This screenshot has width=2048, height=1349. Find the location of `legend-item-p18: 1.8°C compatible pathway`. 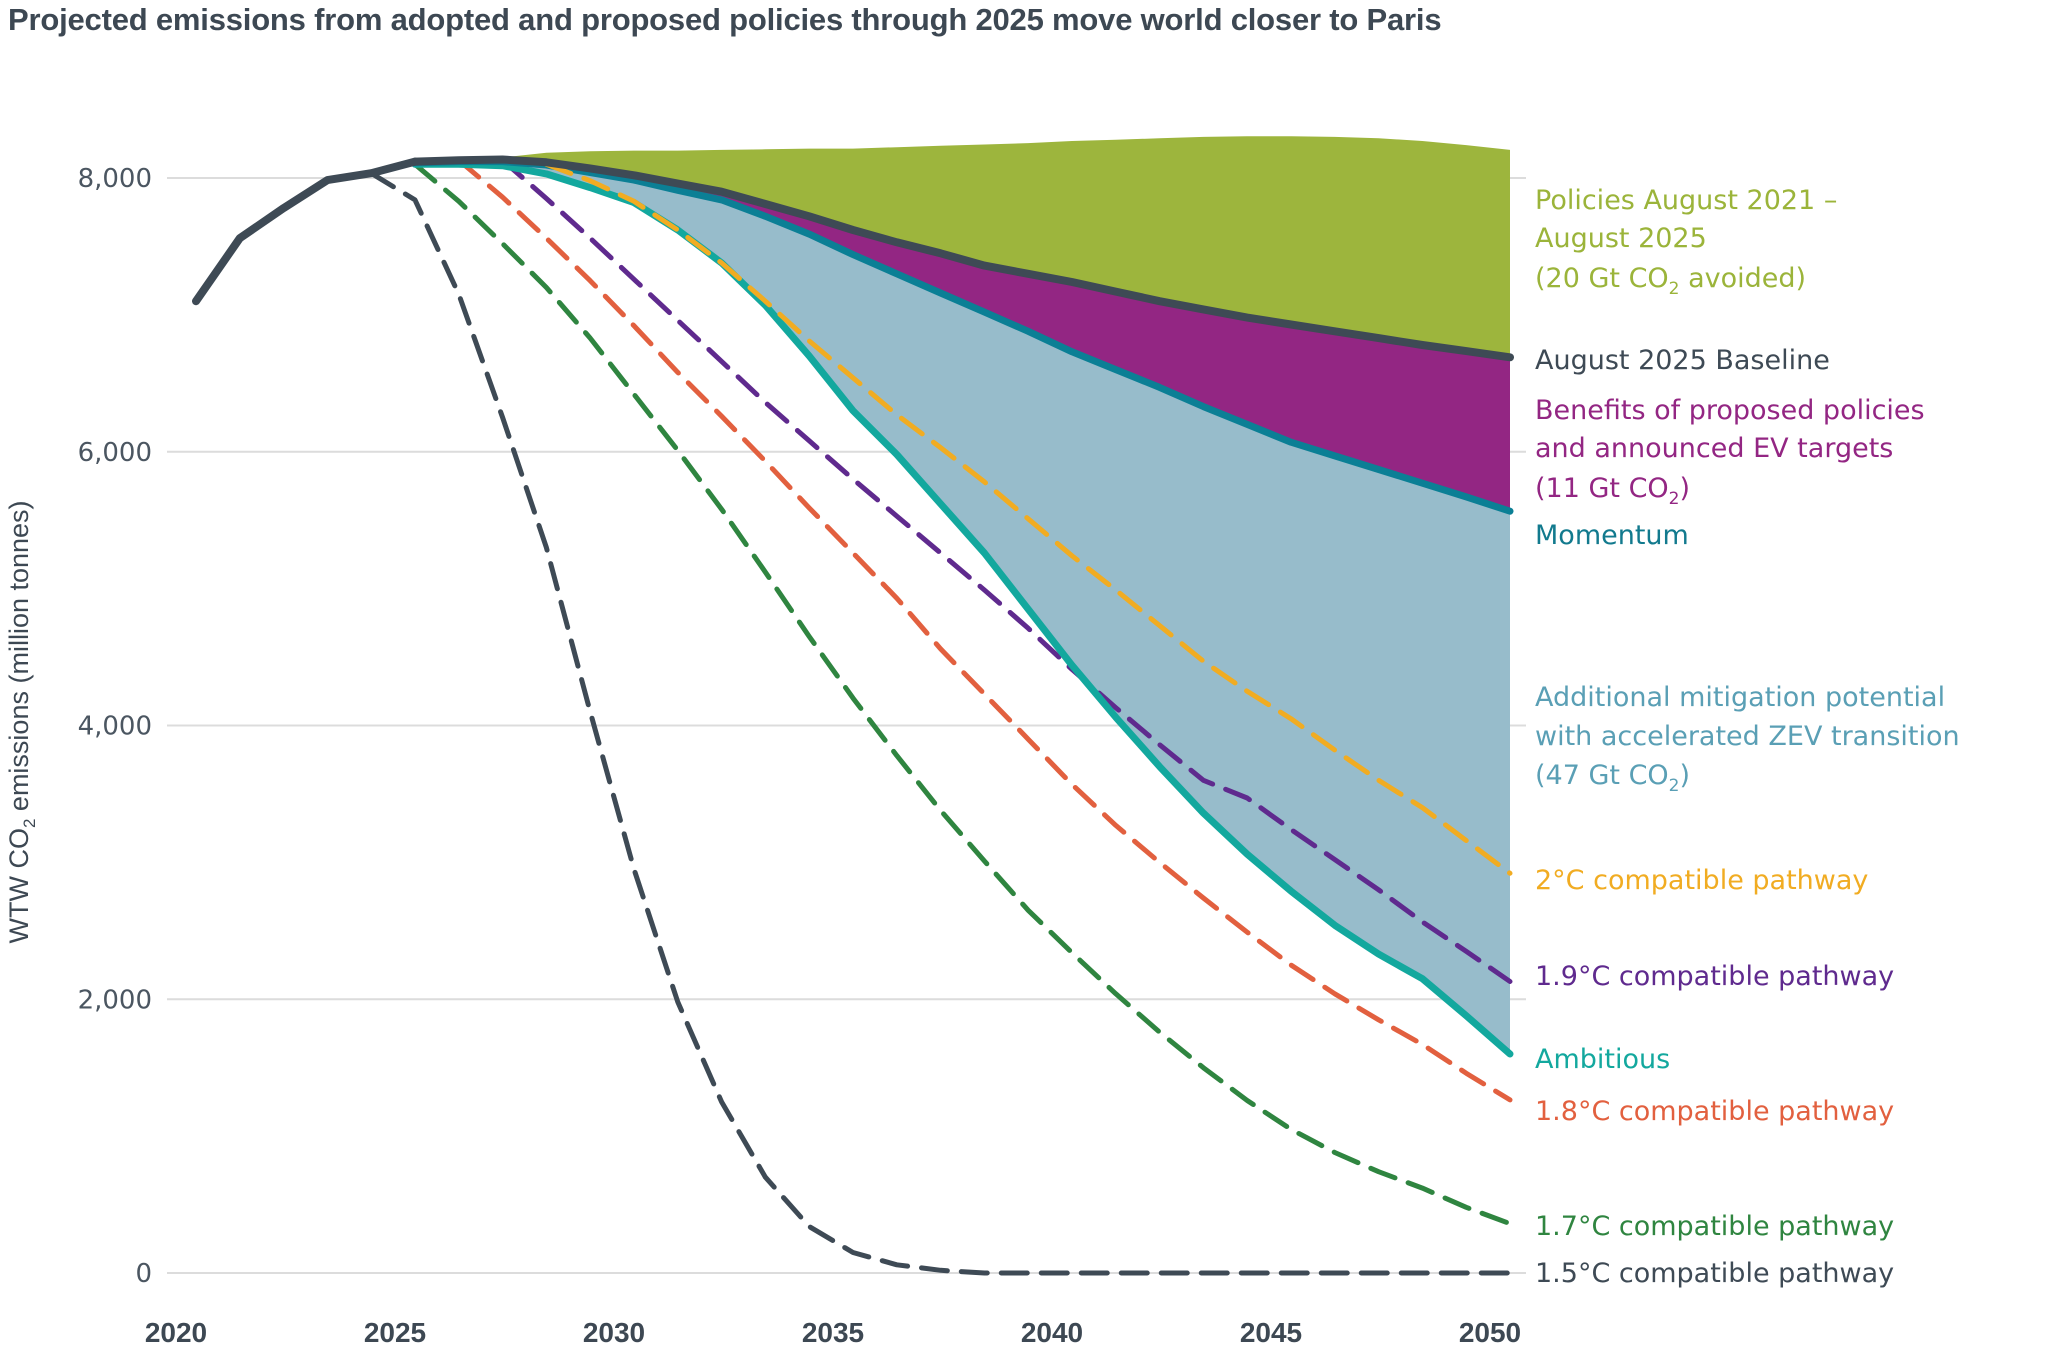

legend-item-p18: 1.8°C compatible pathway is located at coordinates (1714, 1111).